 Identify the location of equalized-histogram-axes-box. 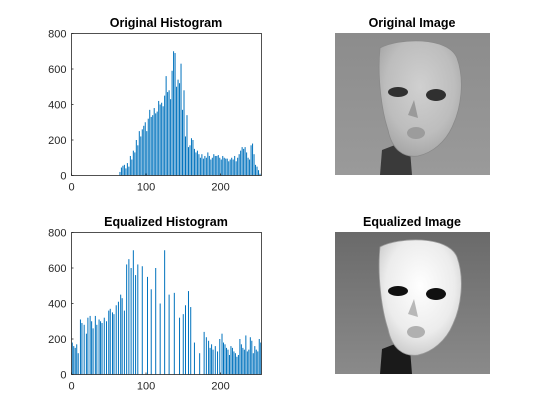
(166, 303).